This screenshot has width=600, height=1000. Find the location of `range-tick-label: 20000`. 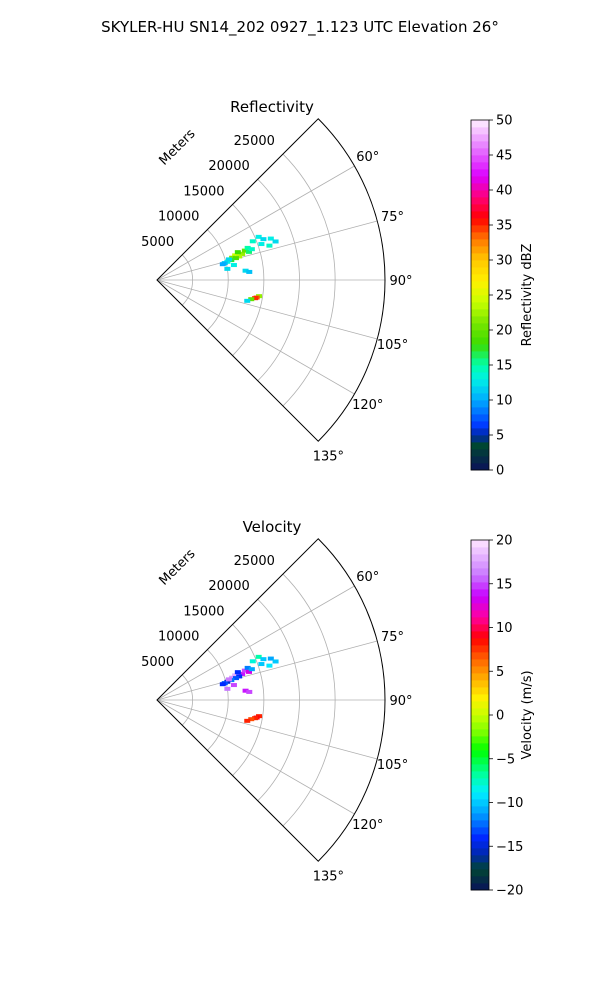

range-tick-label: 20000 is located at coordinates (228, 586).